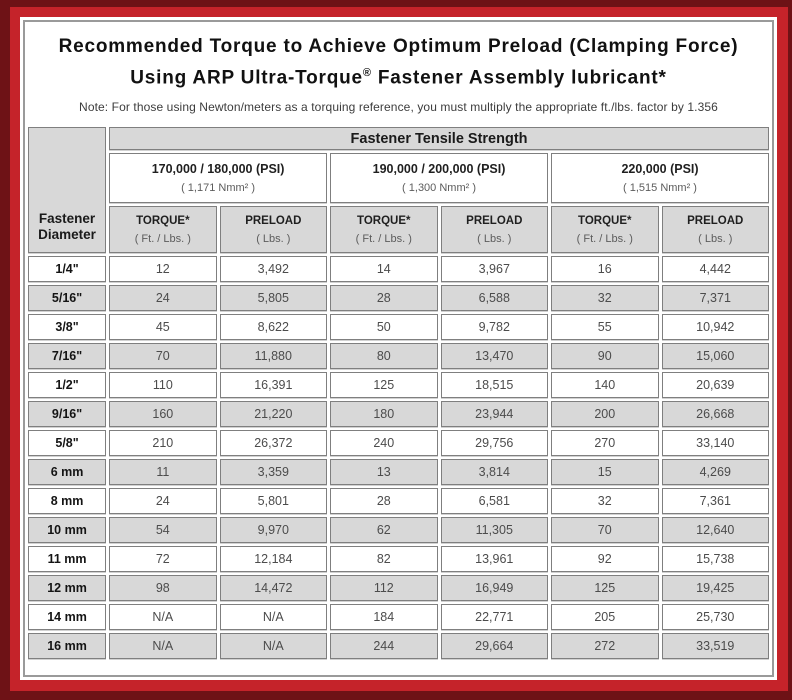 The width and height of the screenshot is (792, 700). What do you see at coordinates (605, 327) in the screenshot?
I see `torque-value-cell: 55` at bounding box center [605, 327].